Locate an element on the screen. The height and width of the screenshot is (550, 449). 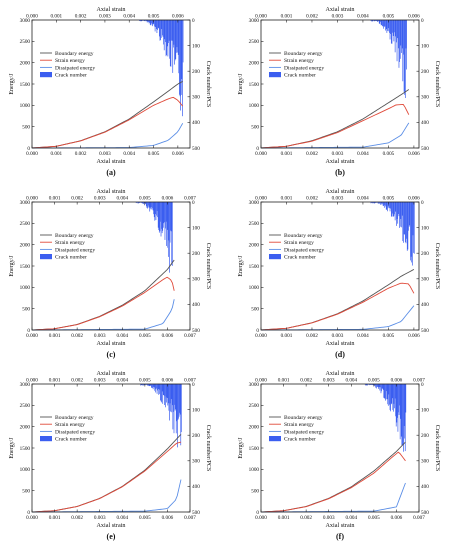
y-axis-title-left: Energy/J is located at coordinates (241, 266).